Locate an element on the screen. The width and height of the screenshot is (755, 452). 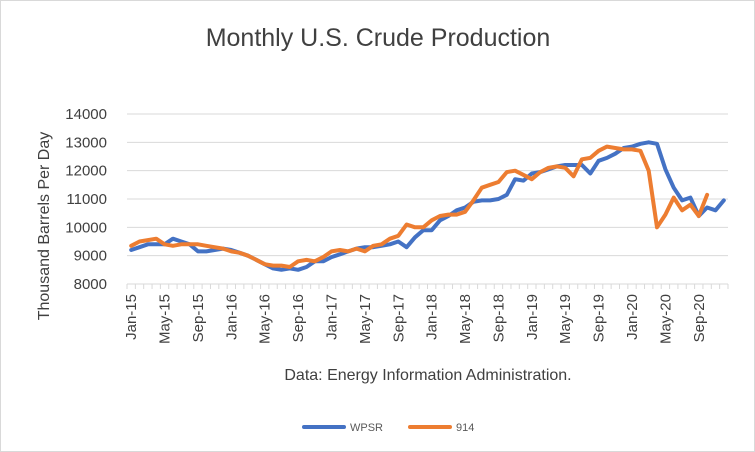
legend-label: WPSR is located at coordinates (366, 428).